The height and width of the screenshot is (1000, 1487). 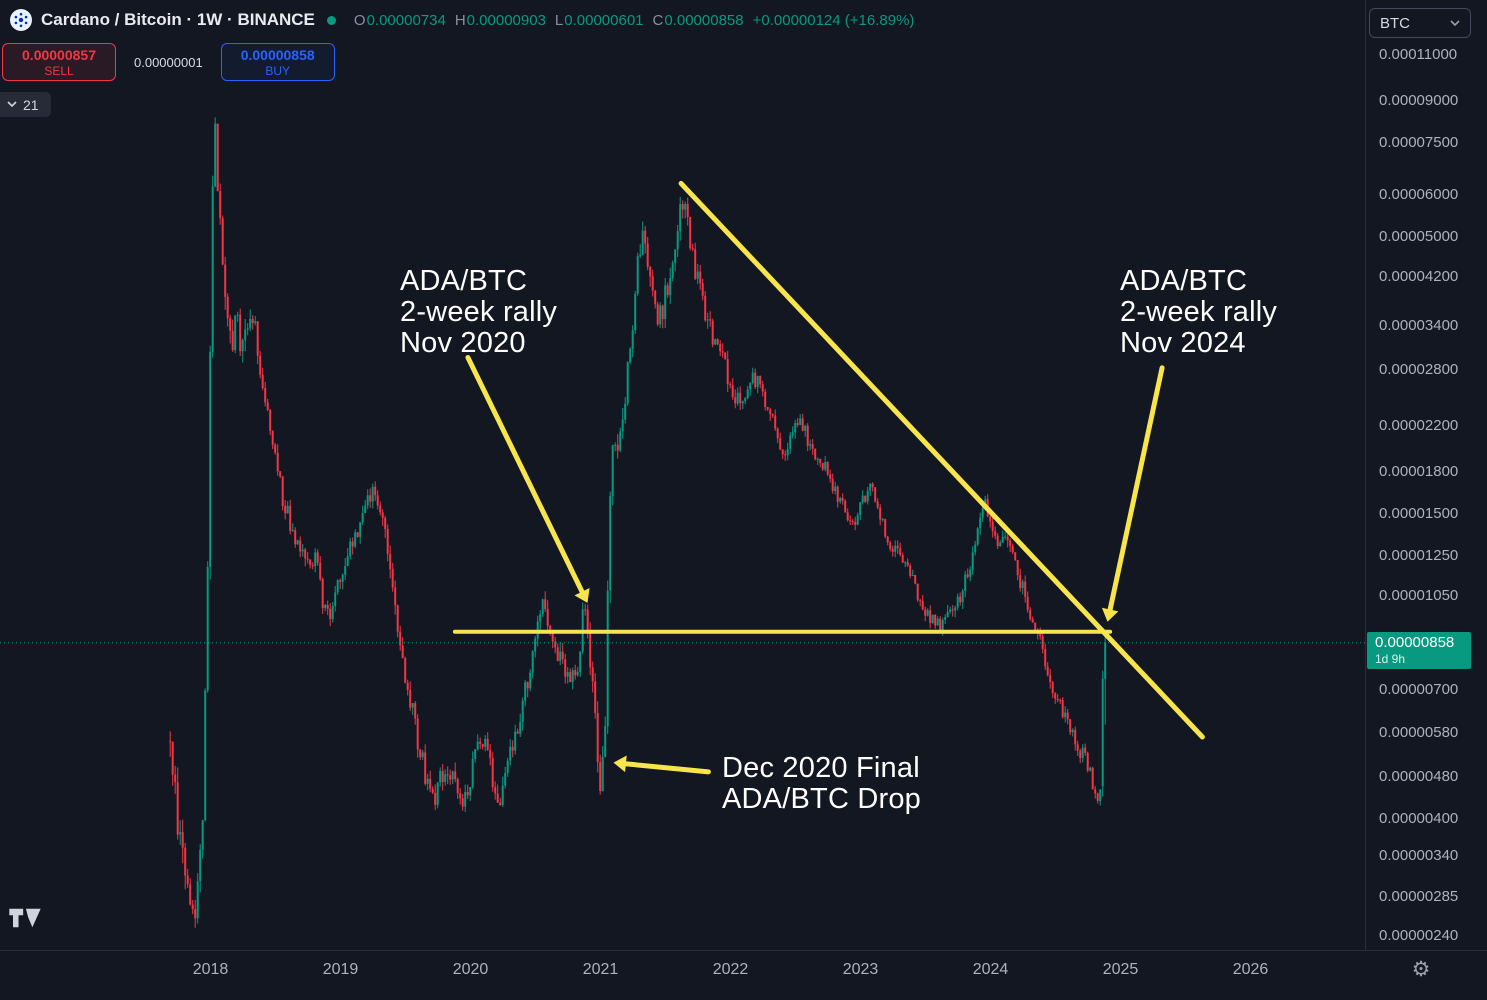 What do you see at coordinates (178, 19) in the screenshot?
I see `symbol-title: Cardano / Bitcoin · 1W · BINANCE` at bounding box center [178, 19].